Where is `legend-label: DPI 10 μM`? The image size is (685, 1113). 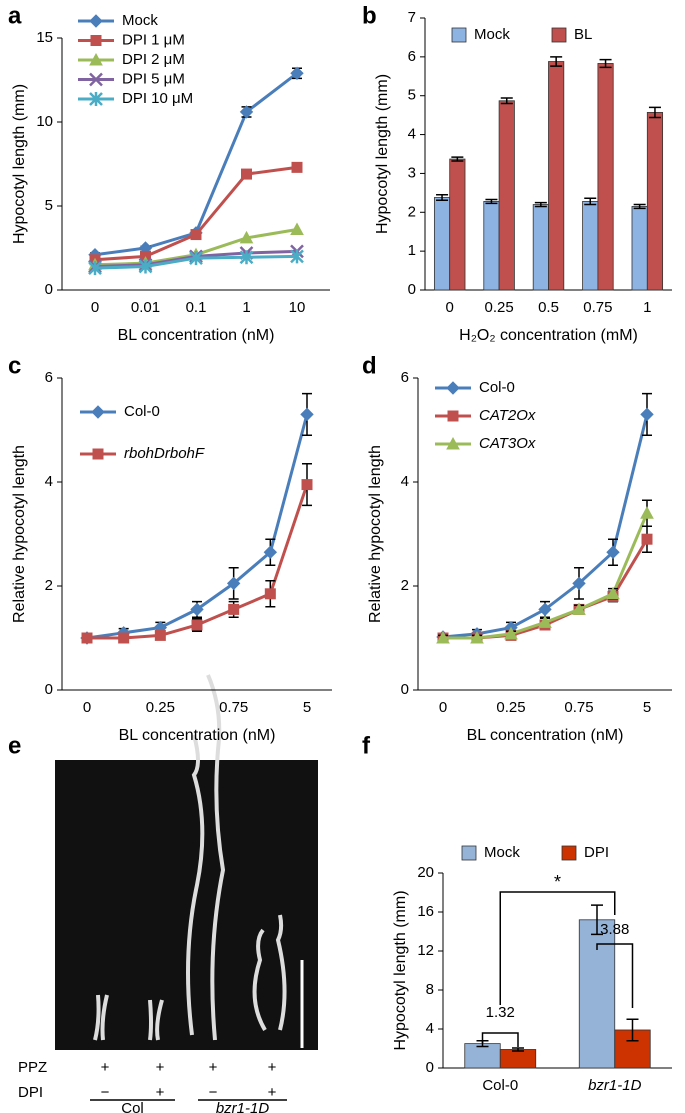 legend-label: DPI 10 μM is located at coordinates (157, 98).